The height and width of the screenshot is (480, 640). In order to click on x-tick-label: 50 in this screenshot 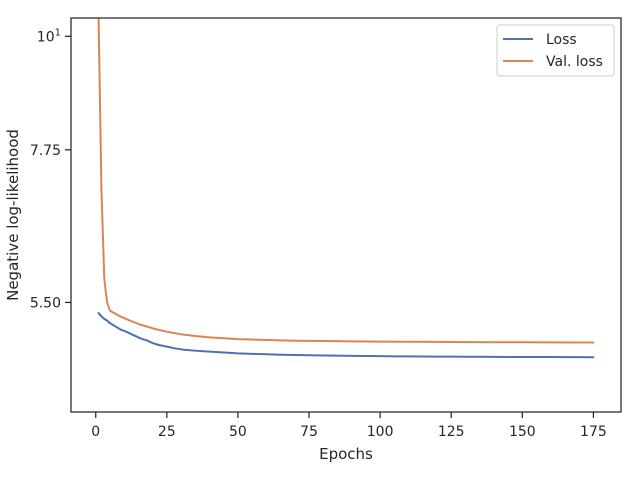, I will do `click(238, 432)`.